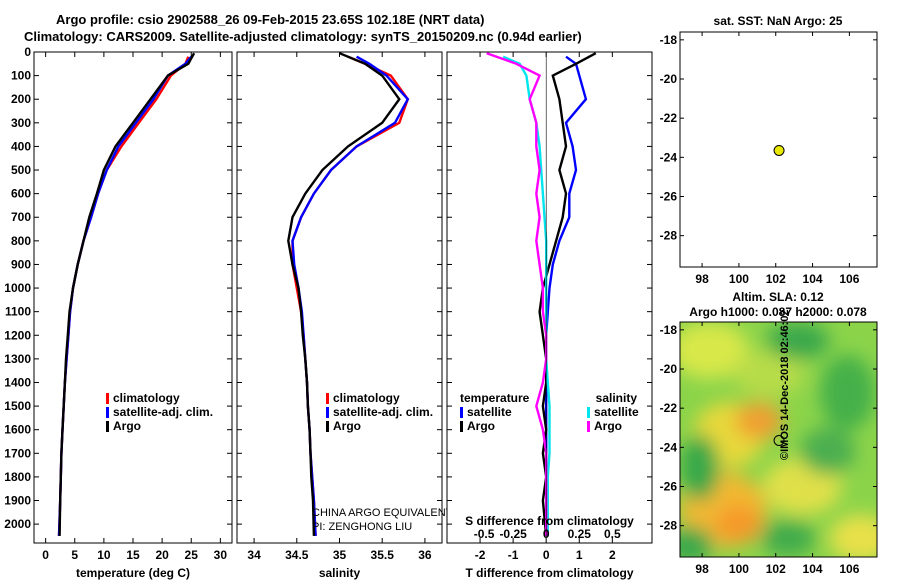 The width and height of the screenshot is (900, 580). What do you see at coordinates (18, 312) in the screenshot?
I see `y-tick-label: 1100` at bounding box center [18, 312].